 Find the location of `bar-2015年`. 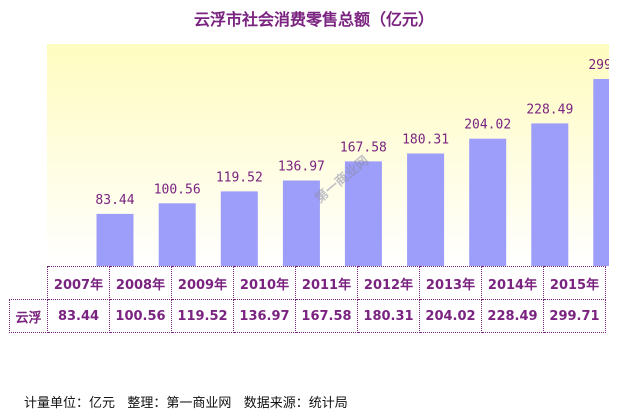

bar-2015年 is located at coordinates (601, 172).